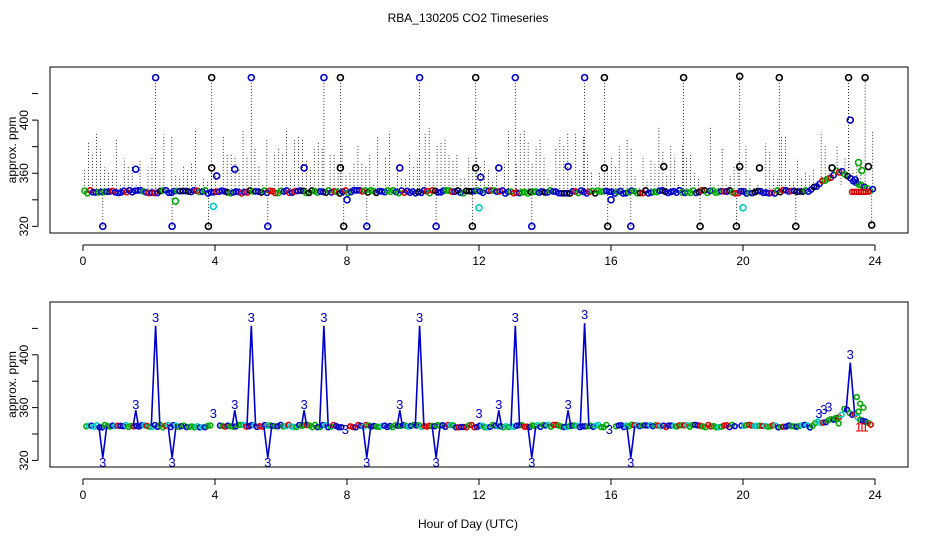 This screenshot has width=936, height=540. What do you see at coordinates (12, 150) in the screenshot?
I see `top-panel-y-axis-title: approx. ppm` at bounding box center [12, 150].